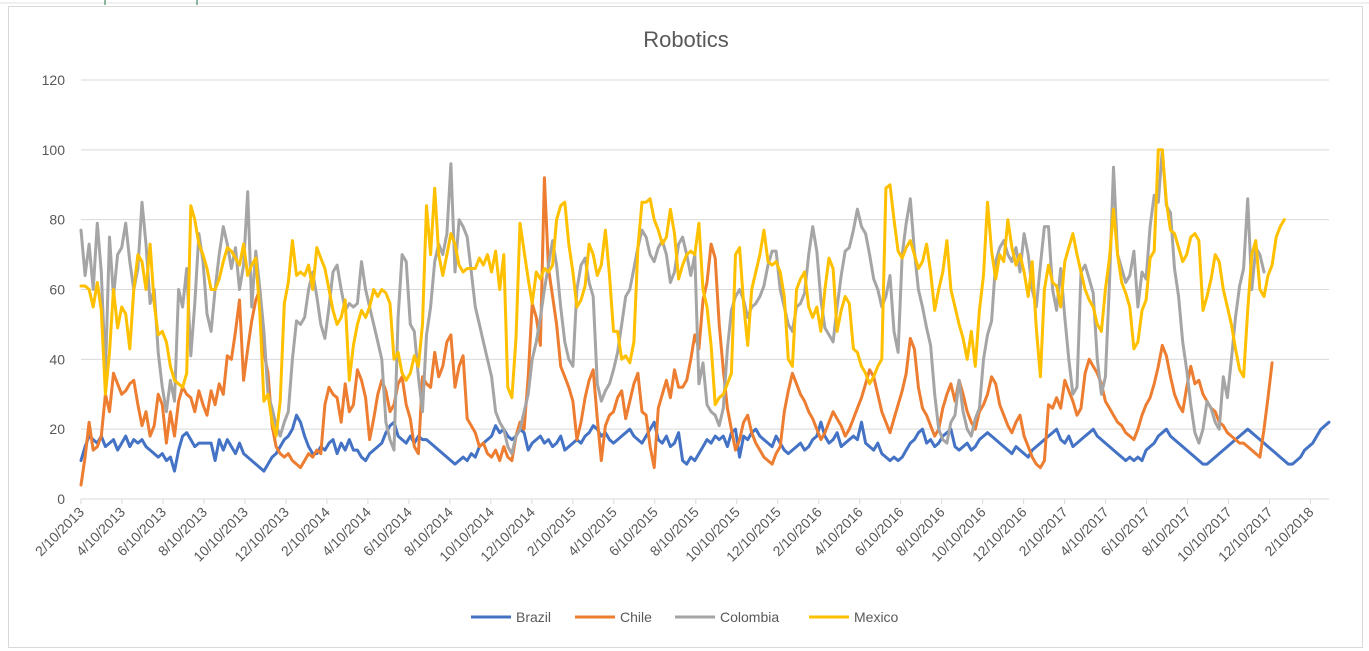  What do you see at coordinates (533, 617) in the screenshot?
I see `legend-label-brazil: Brazil` at bounding box center [533, 617].